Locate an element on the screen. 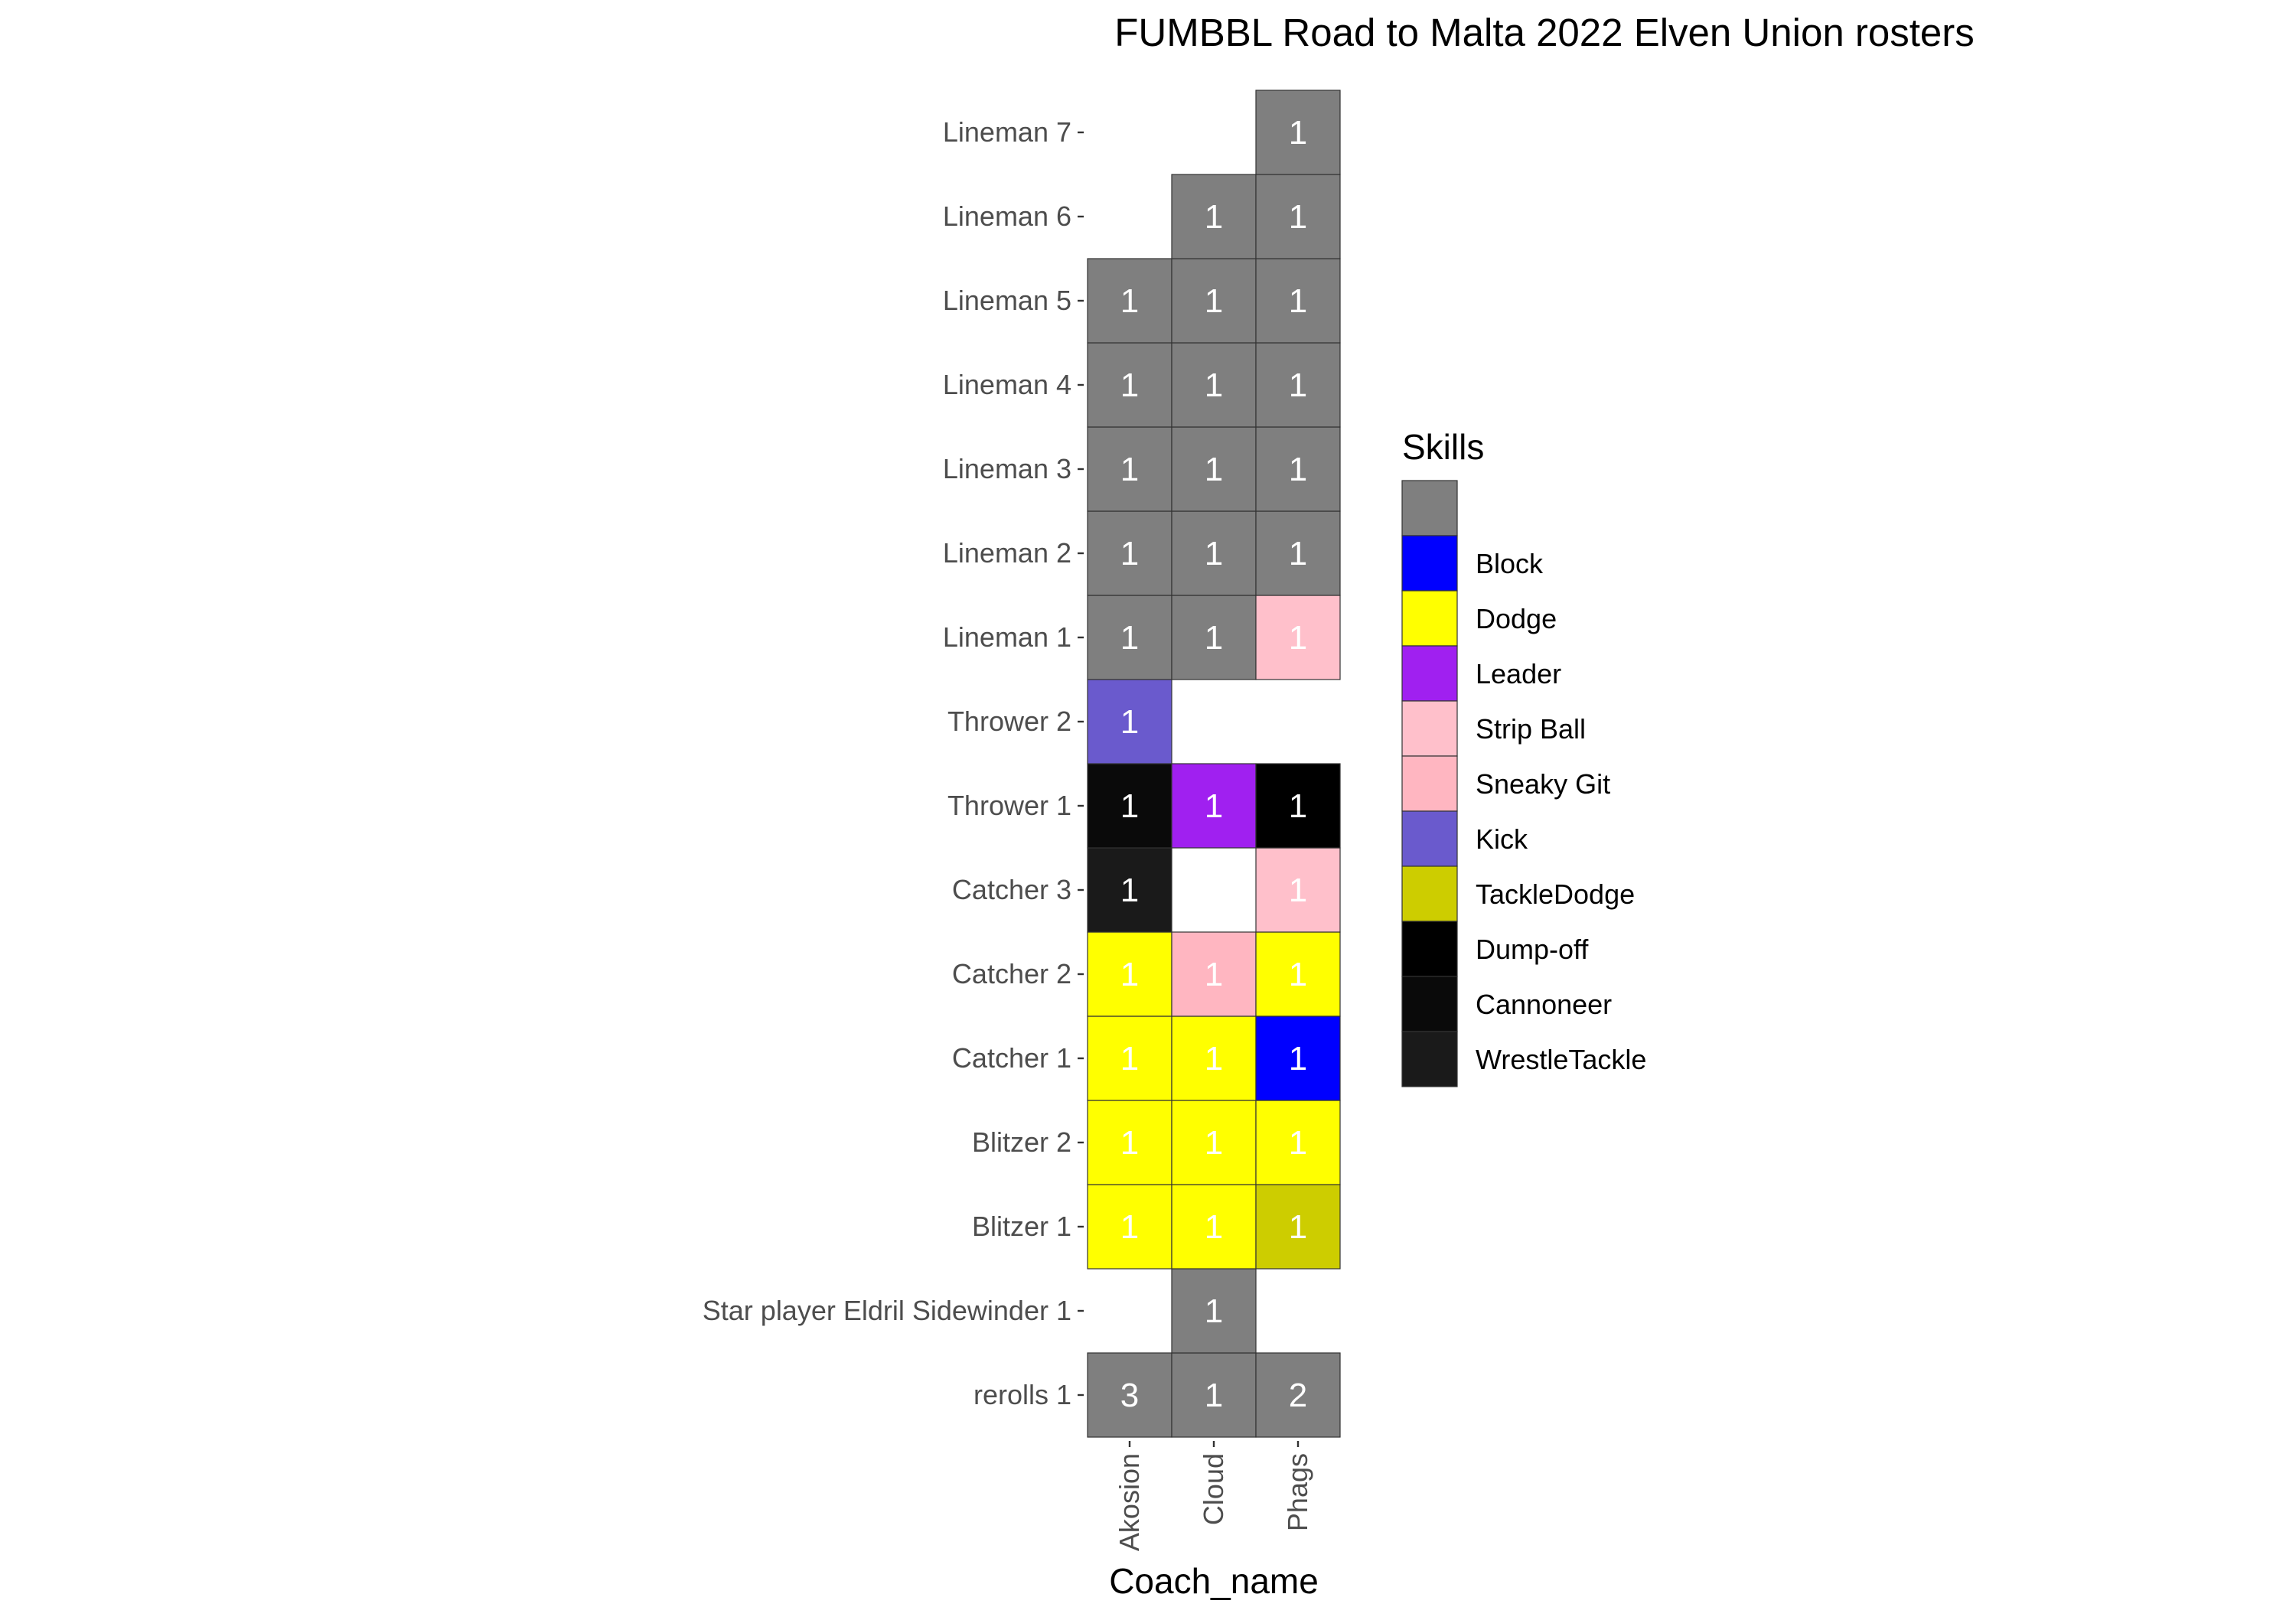 This screenshot has height=1607, width=2296. x-tick-label: Phags is located at coordinates (1297, 1492).